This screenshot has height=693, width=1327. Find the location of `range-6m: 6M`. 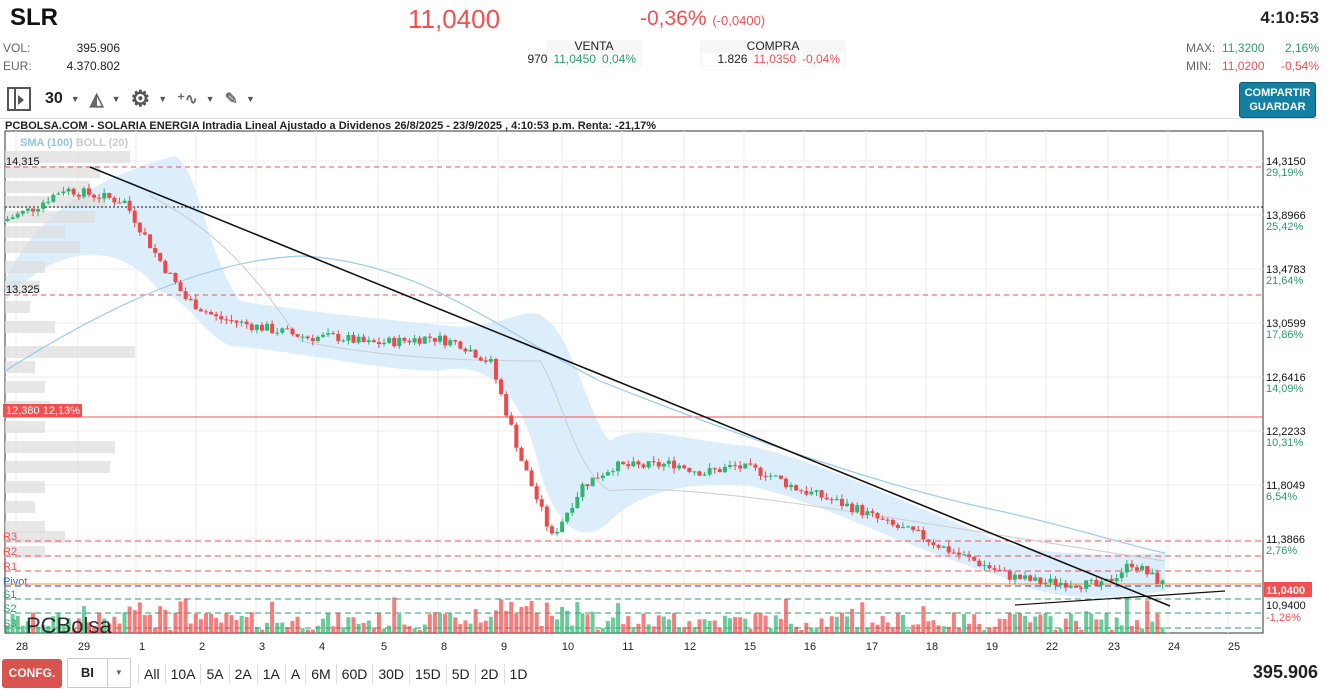

range-6m: 6M is located at coordinates (320, 674).